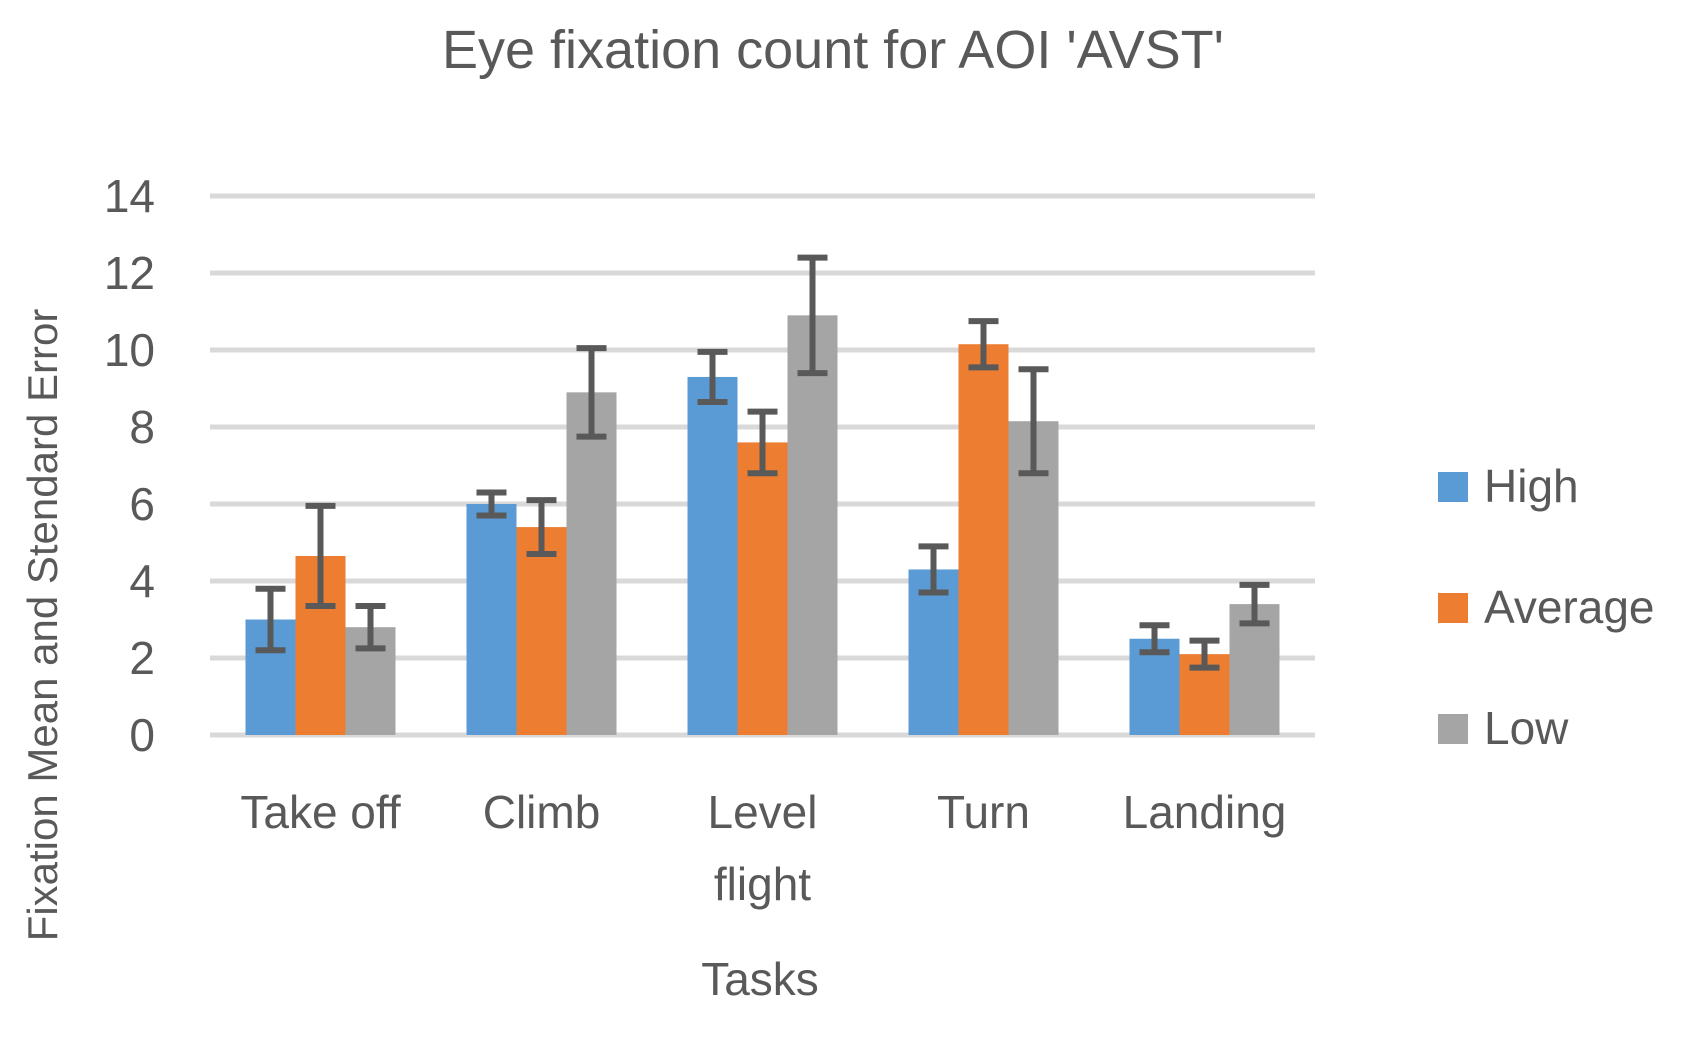 This screenshot has height=1050, width=1689. Describe the element at coordinates (142, 658) in the screenshot. I see `y-tick-label: 2` at that location.